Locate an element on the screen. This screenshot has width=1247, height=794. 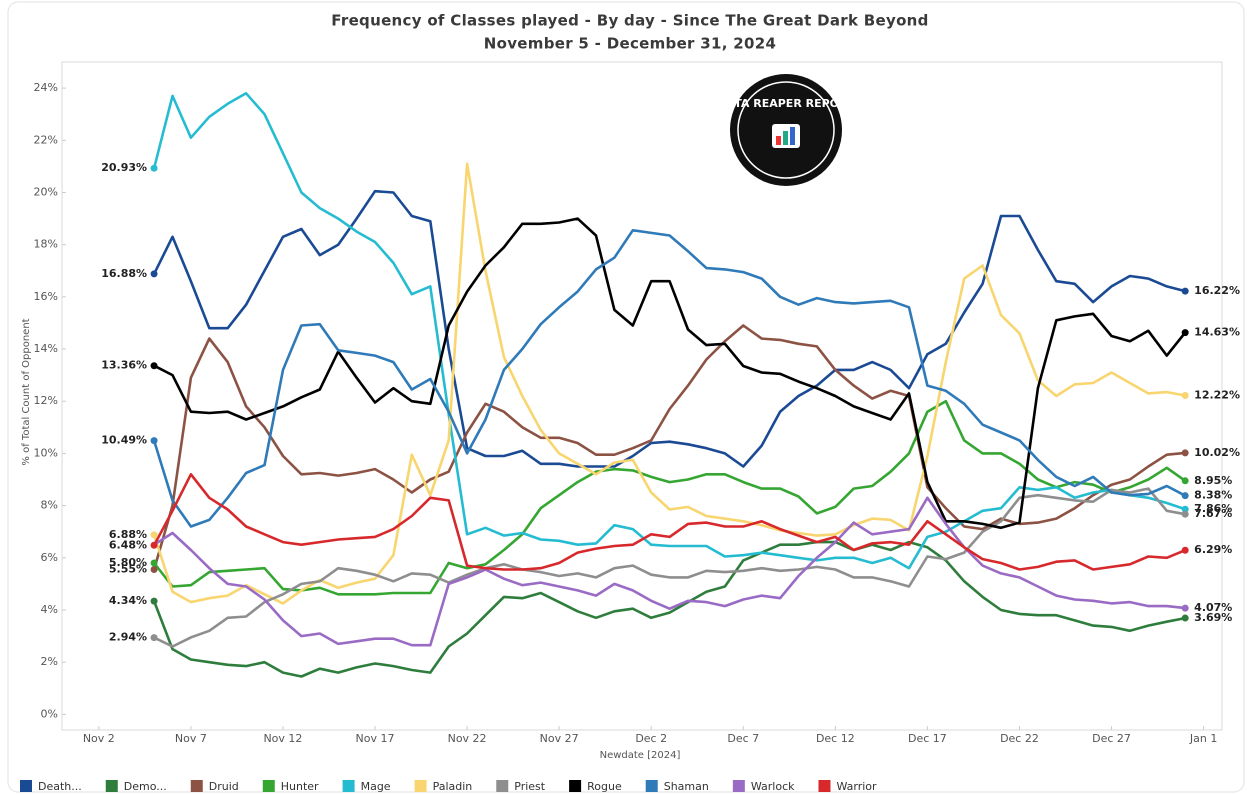
x-tick-label: Dec 22 is located at coordinates (1019, 738).